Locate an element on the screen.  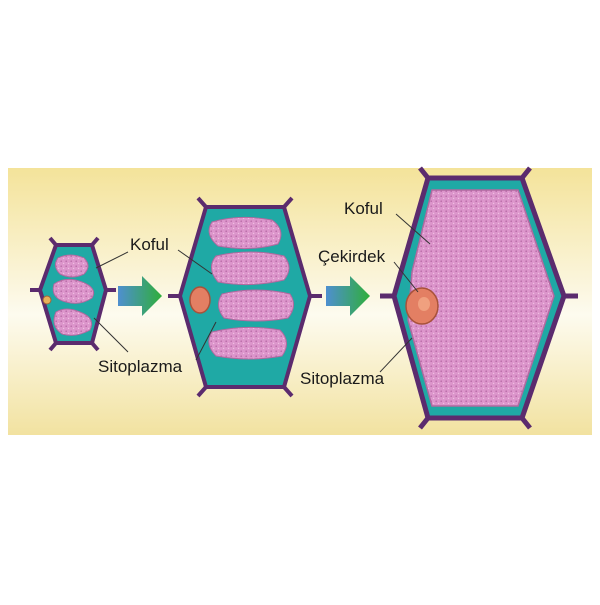
label-sitoplazma-1: Sitoplazma is located at coordinates (140, 366).